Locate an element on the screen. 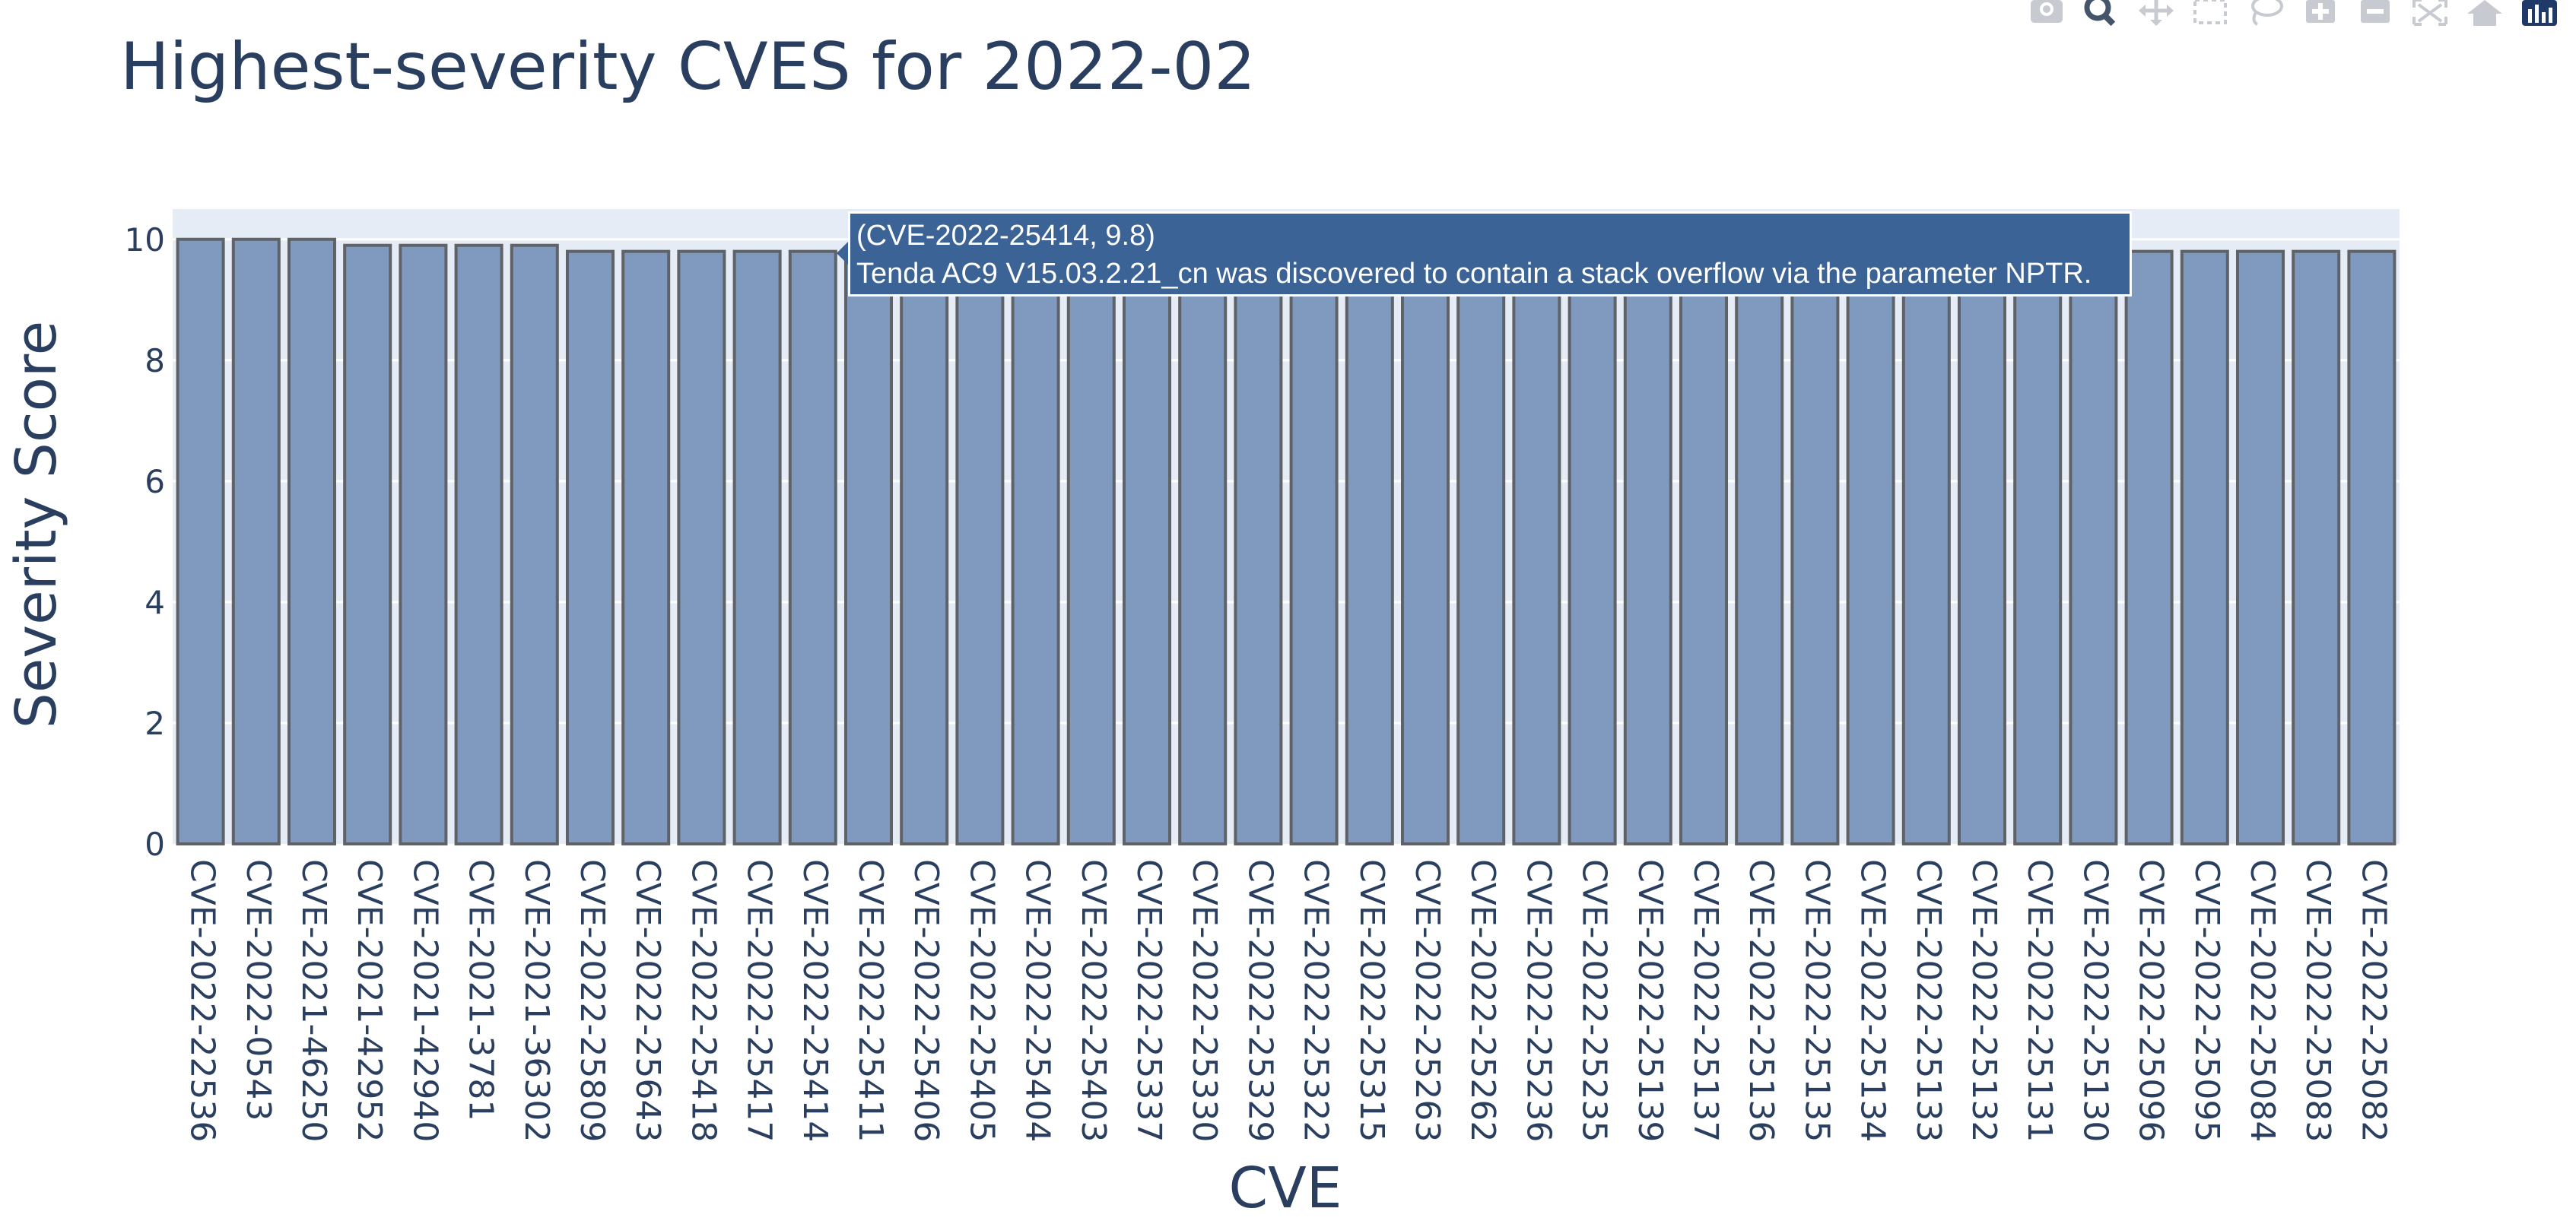 Image resolution: width=2576 pixels, height=1221 pixels. camera-icon is located at coordinates (2046, 13).